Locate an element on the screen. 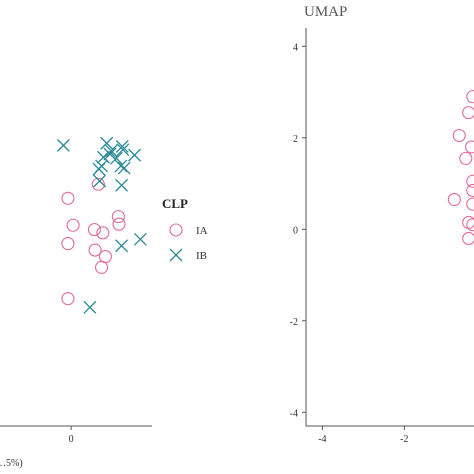  left-x-tick-label: 0 is located at coordinates (71, 439).